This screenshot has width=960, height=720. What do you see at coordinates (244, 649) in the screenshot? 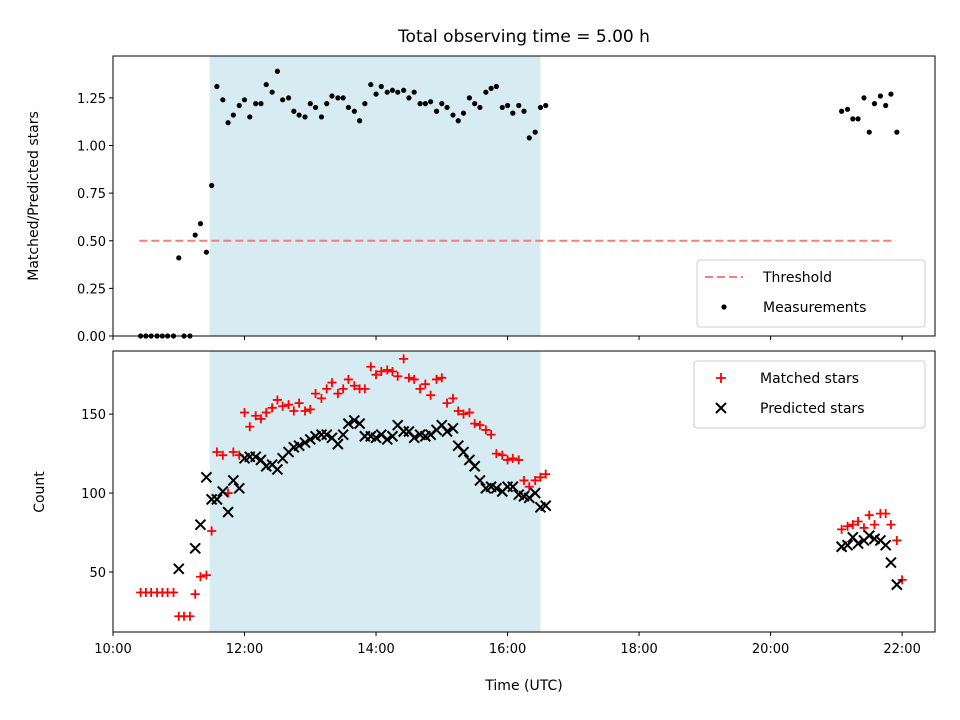
I see `x-tick-label: 12:00` at bounding box center [244, 649].